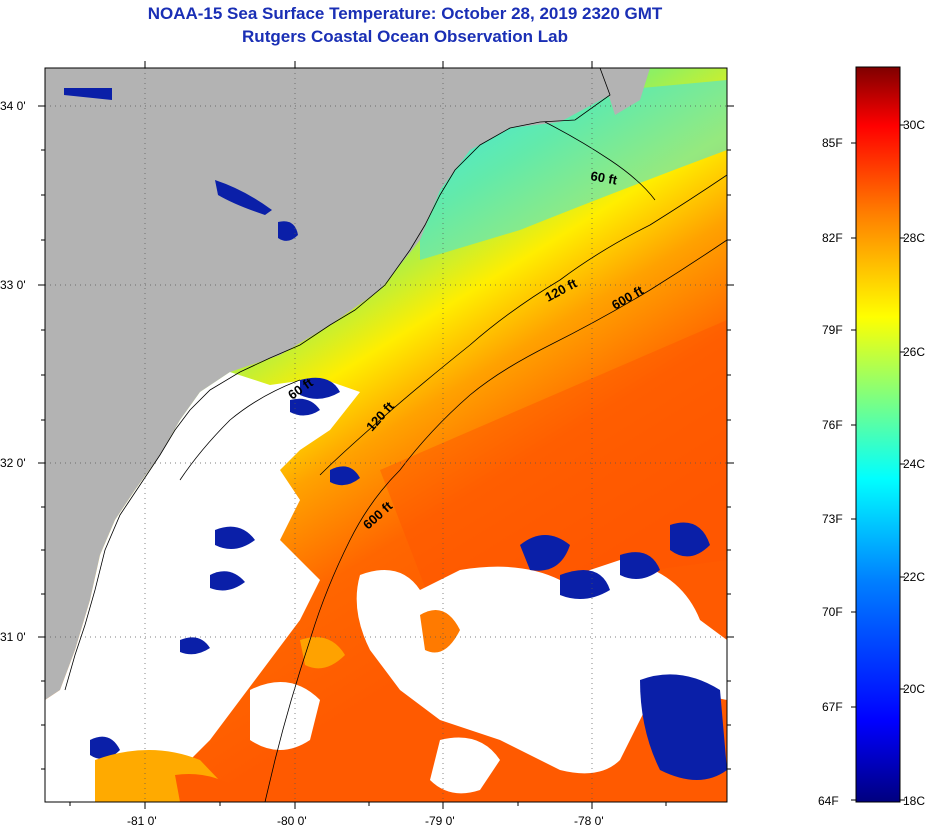 This screenshot has height=832, width=936. I want to click on cbar-c-18: 18C, so click(914, 801).